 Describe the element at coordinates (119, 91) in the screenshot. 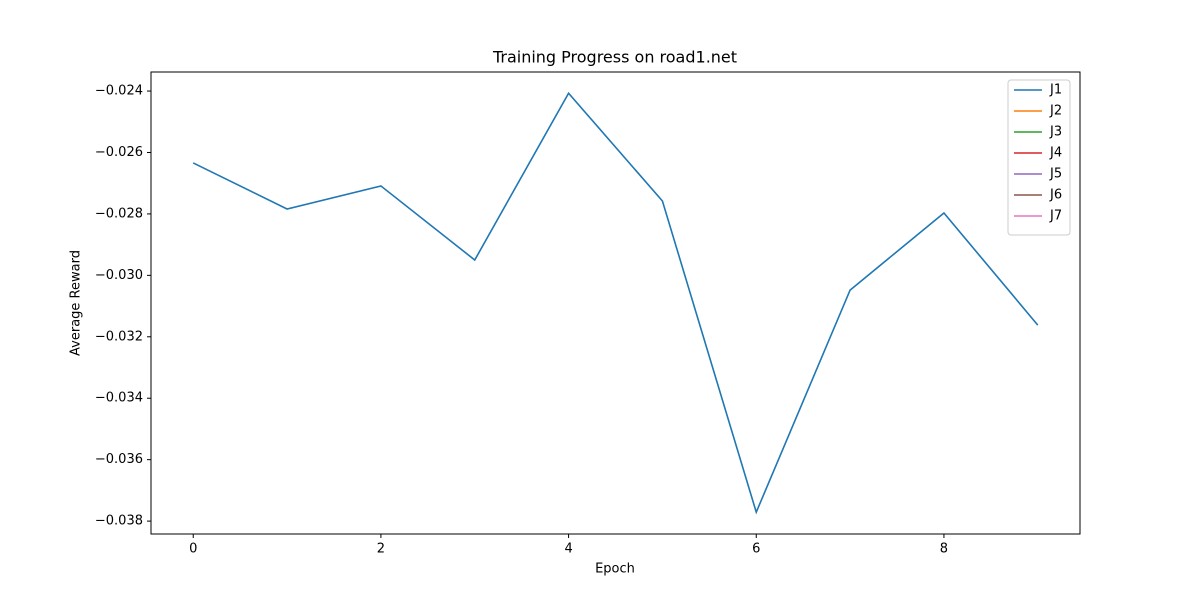

I see `y-tick-label: −0.024` at that location.